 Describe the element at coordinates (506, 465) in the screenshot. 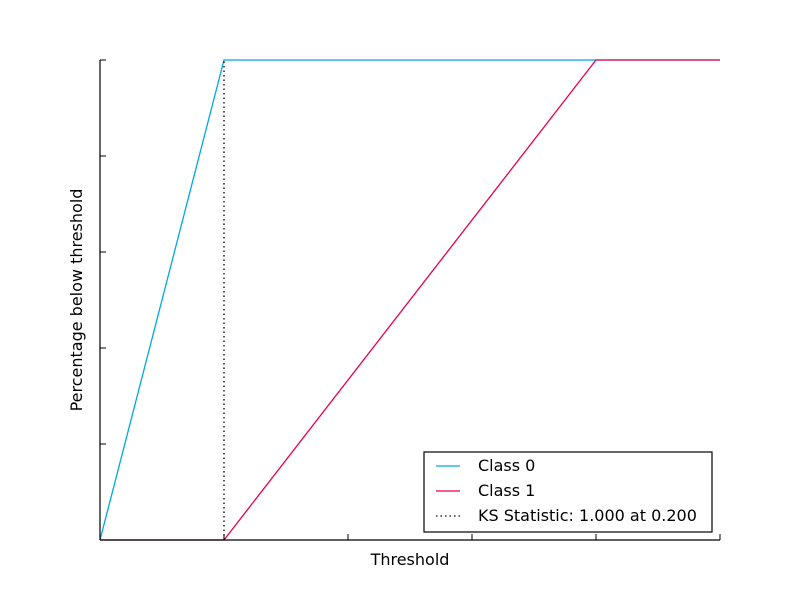

I see `legend-label: Class 0` at that location.